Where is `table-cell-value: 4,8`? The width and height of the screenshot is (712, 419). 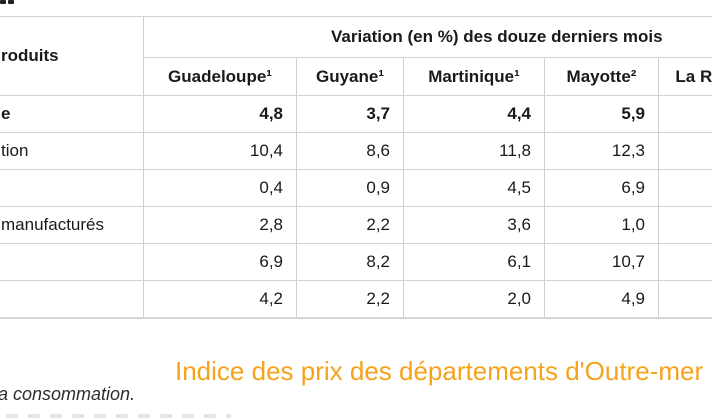
table-cell-value: 4,8 is located at coordinates (220, 114).